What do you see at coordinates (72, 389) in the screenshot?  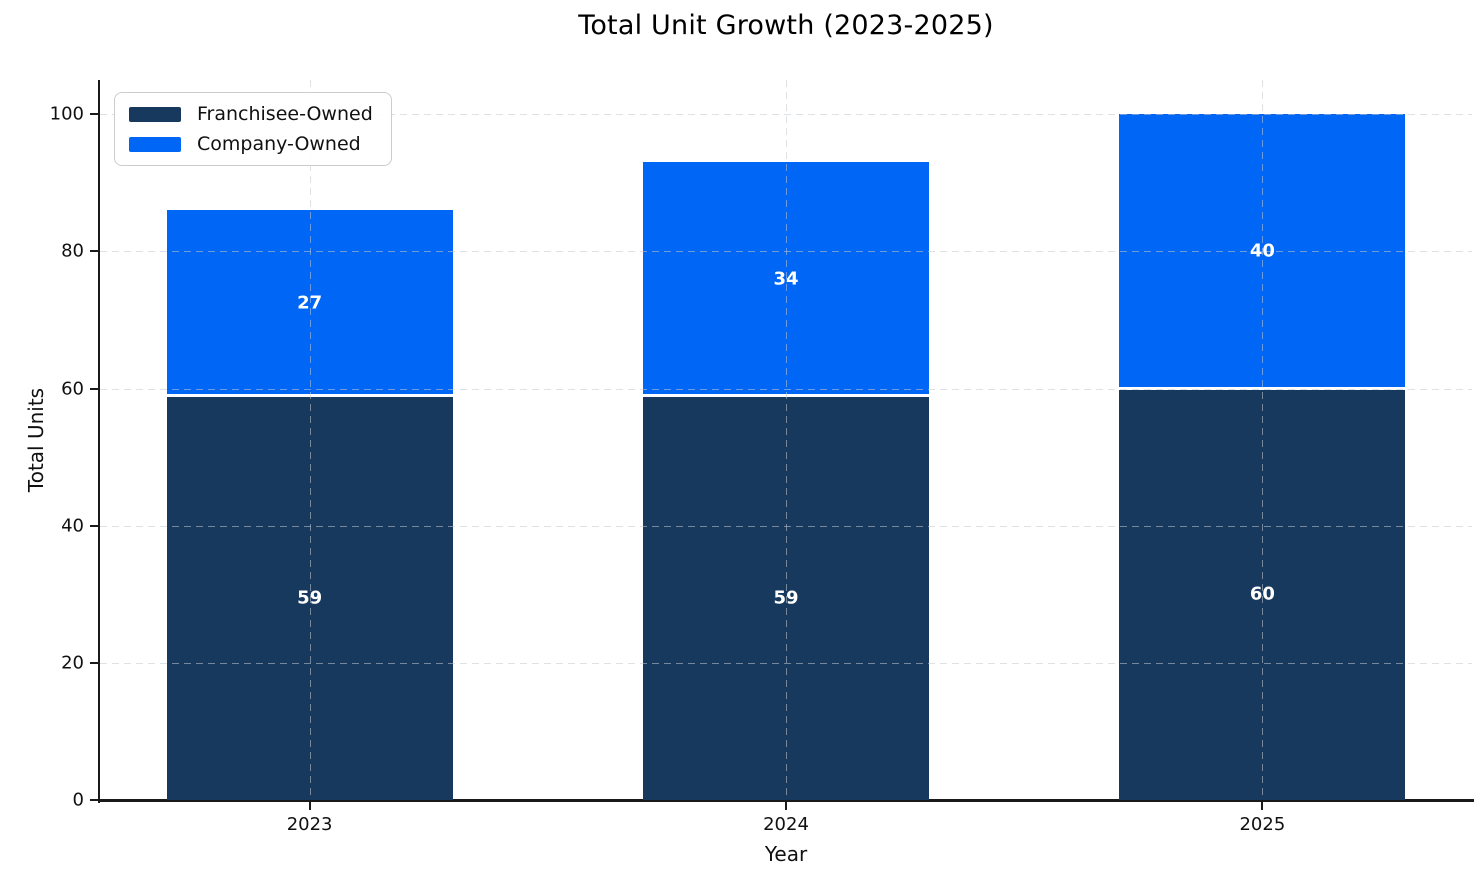 I see `y-tick-label: 60` at bounding box center [72, 389].